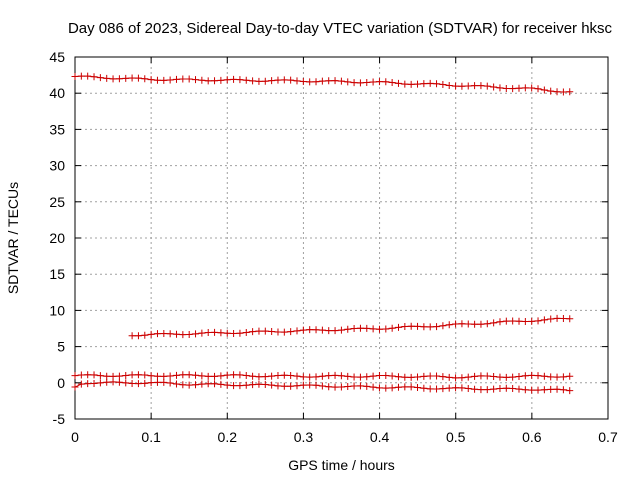  What do you see at coordinates (13, 238) in the screenshot?
I see `y-axis-label: SDTVAR / TECUs` at bounding box center [13, 238].